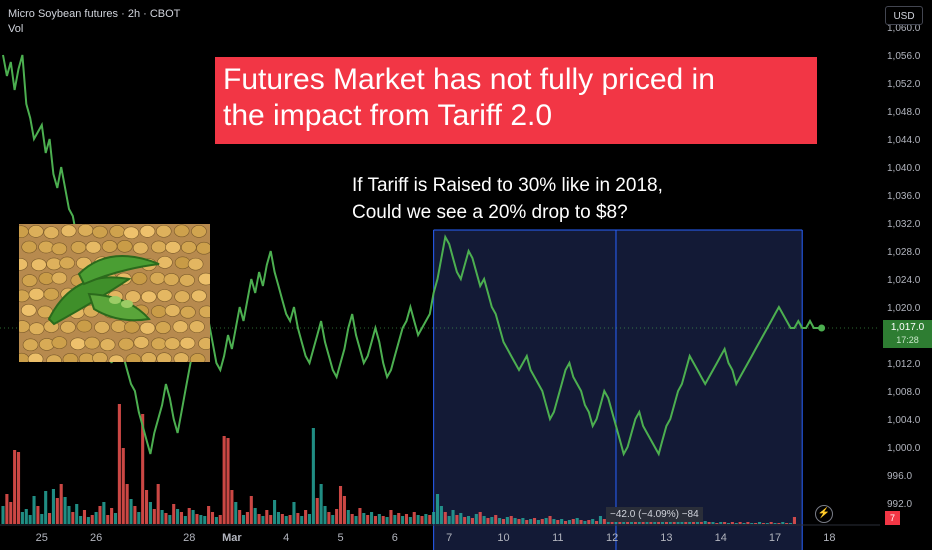 This screenshot has width=932, height=550. I want to click on question-line-1: If Tariff is Raised to 30% like in 2018,, so click(507, 185).